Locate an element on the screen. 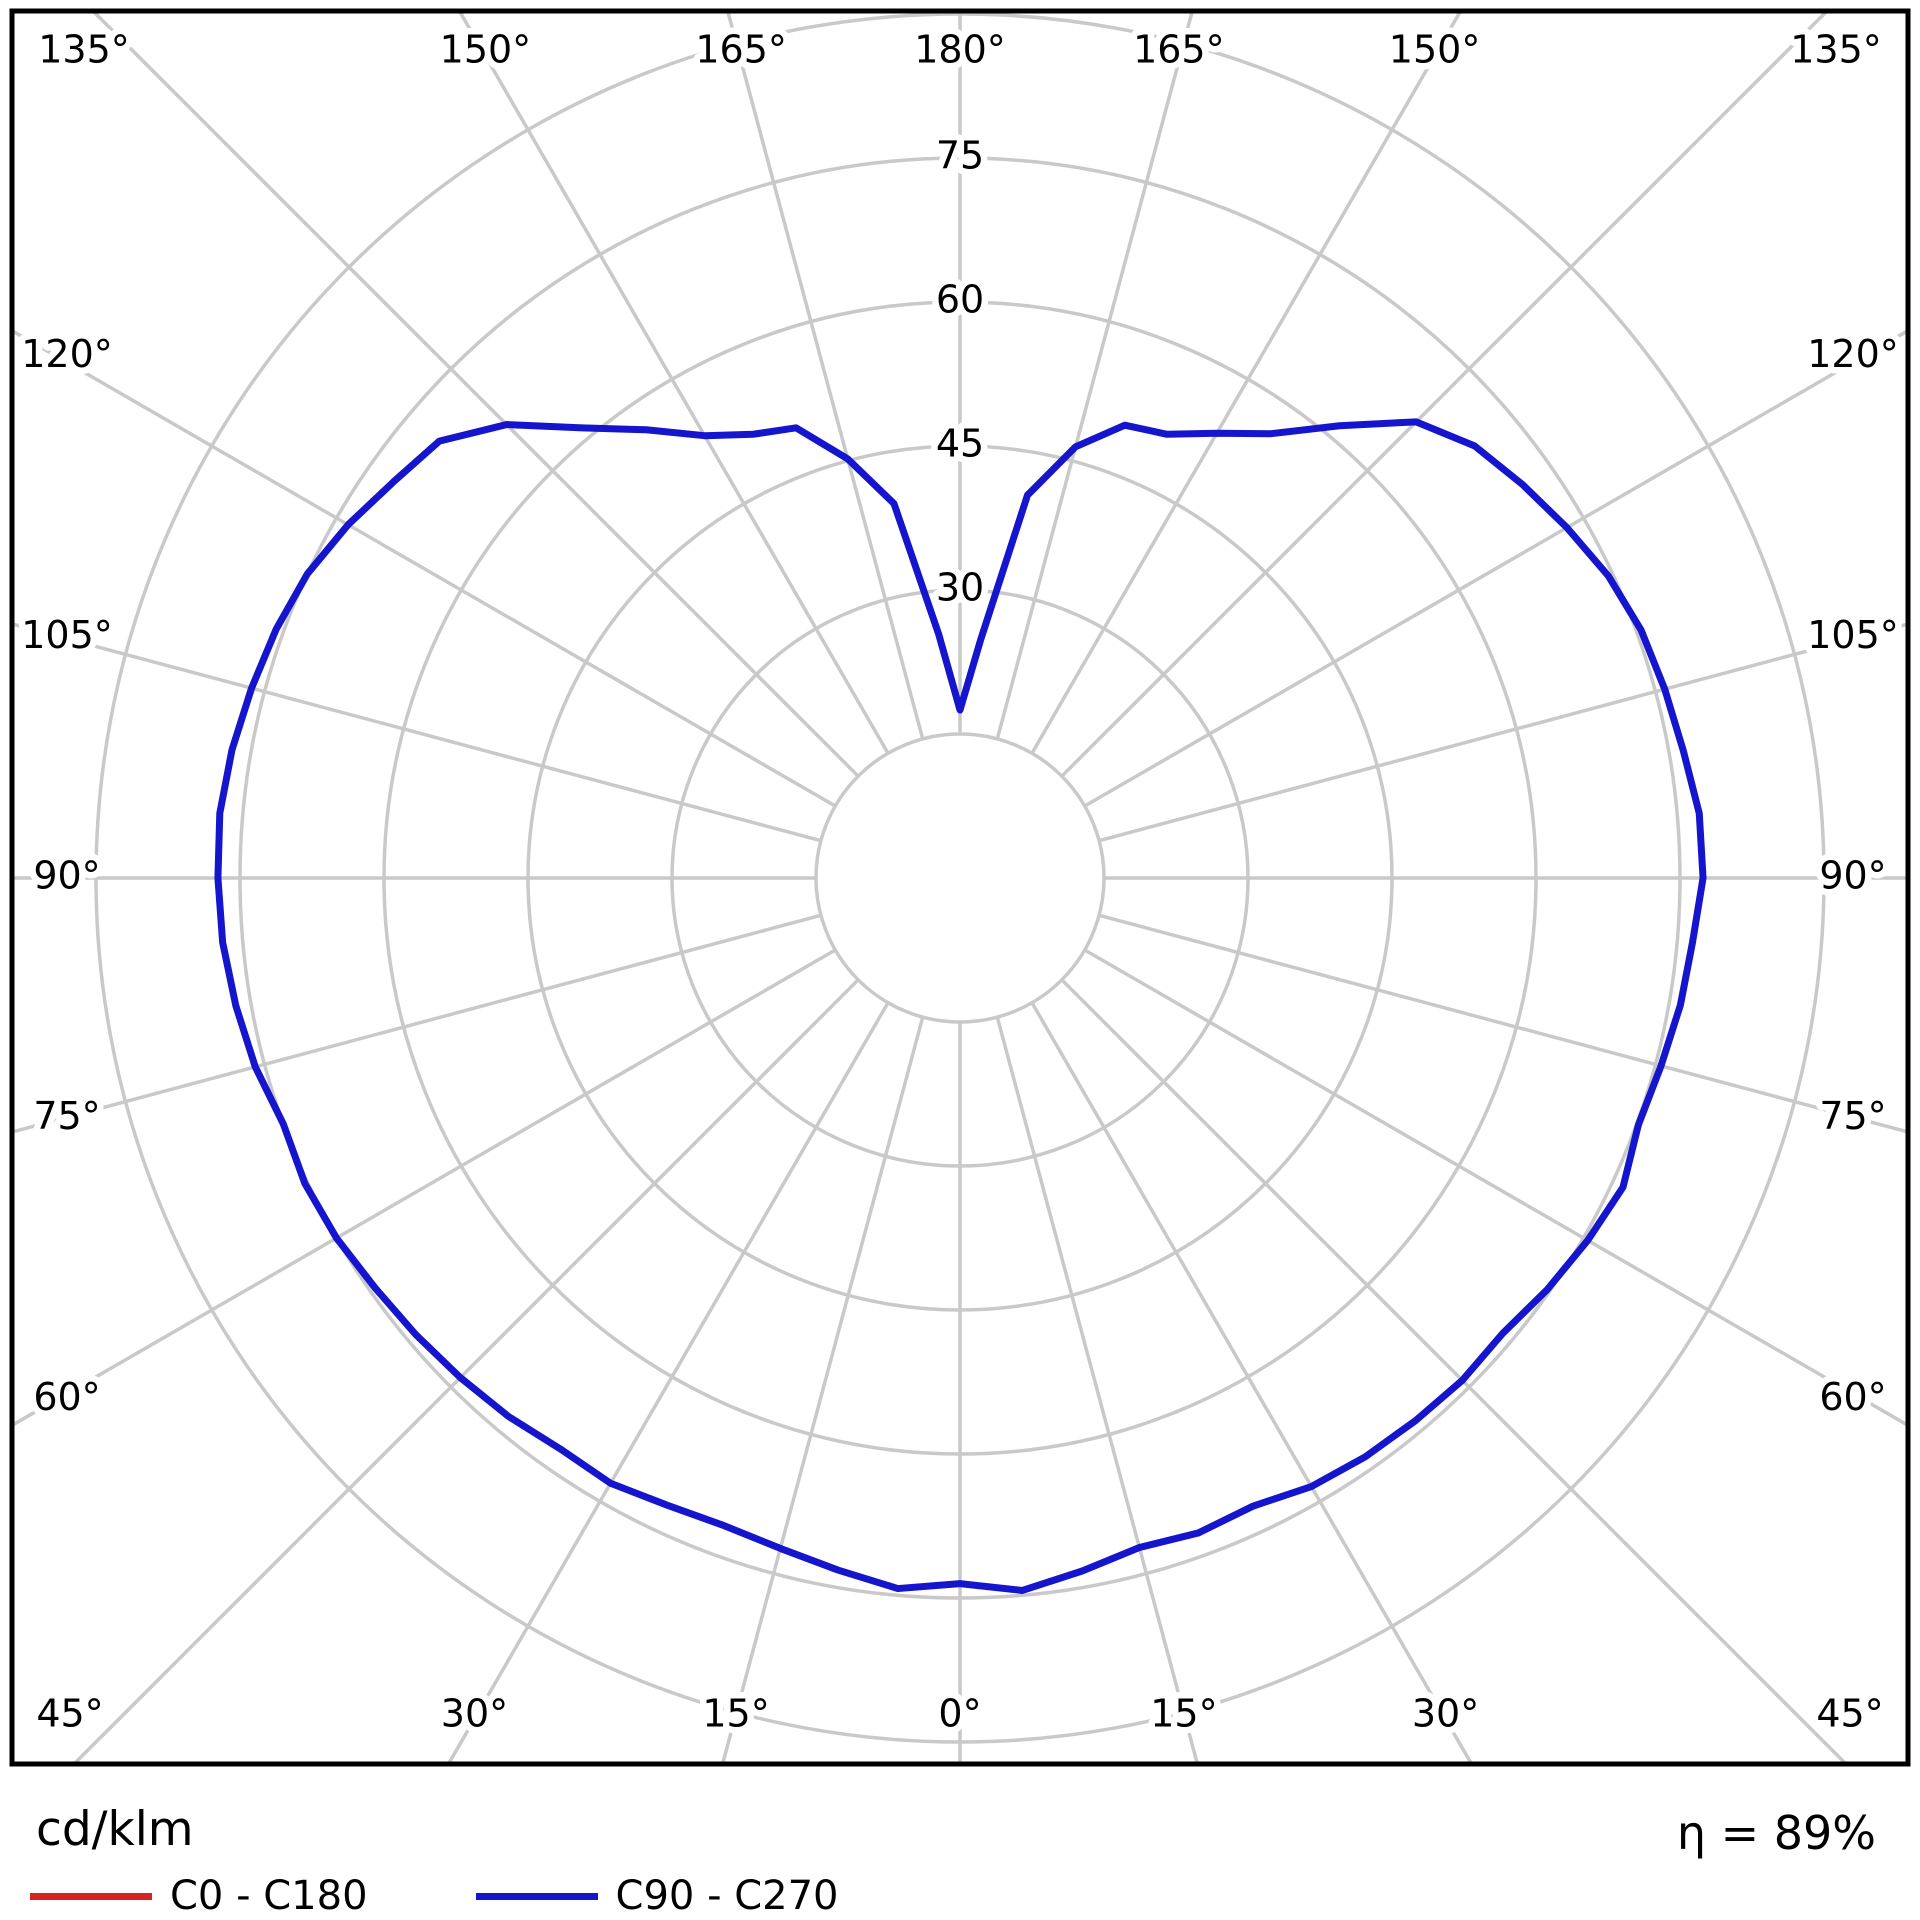  legend-item-c0-c180: C0 - C180 is located at coordinates (199, 1896).